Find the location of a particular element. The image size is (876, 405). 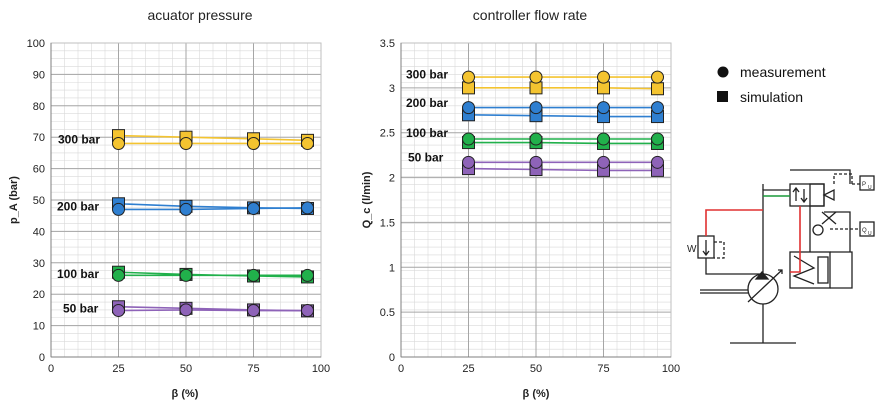

series-label: 200 bar is located at coordinates (78, 207).